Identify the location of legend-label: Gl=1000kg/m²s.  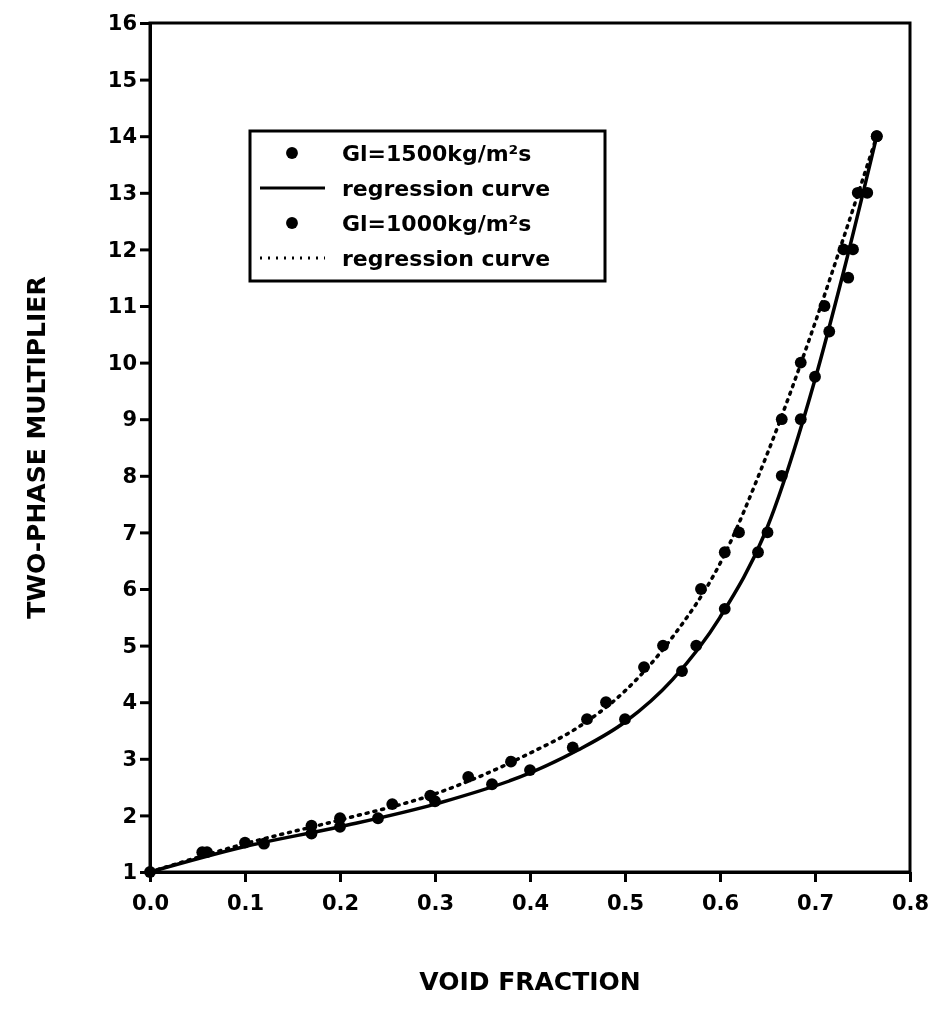
(437, 223).